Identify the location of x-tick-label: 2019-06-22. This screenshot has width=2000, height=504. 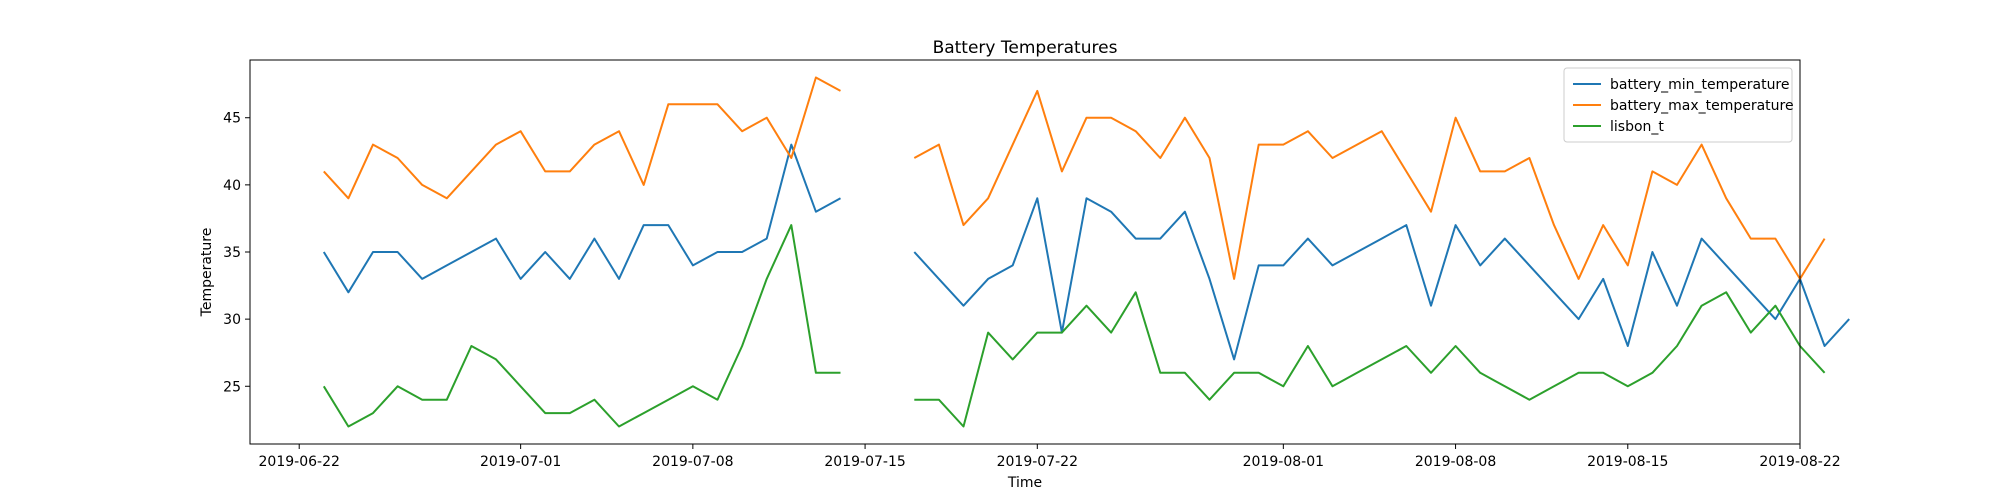
(299, 462).